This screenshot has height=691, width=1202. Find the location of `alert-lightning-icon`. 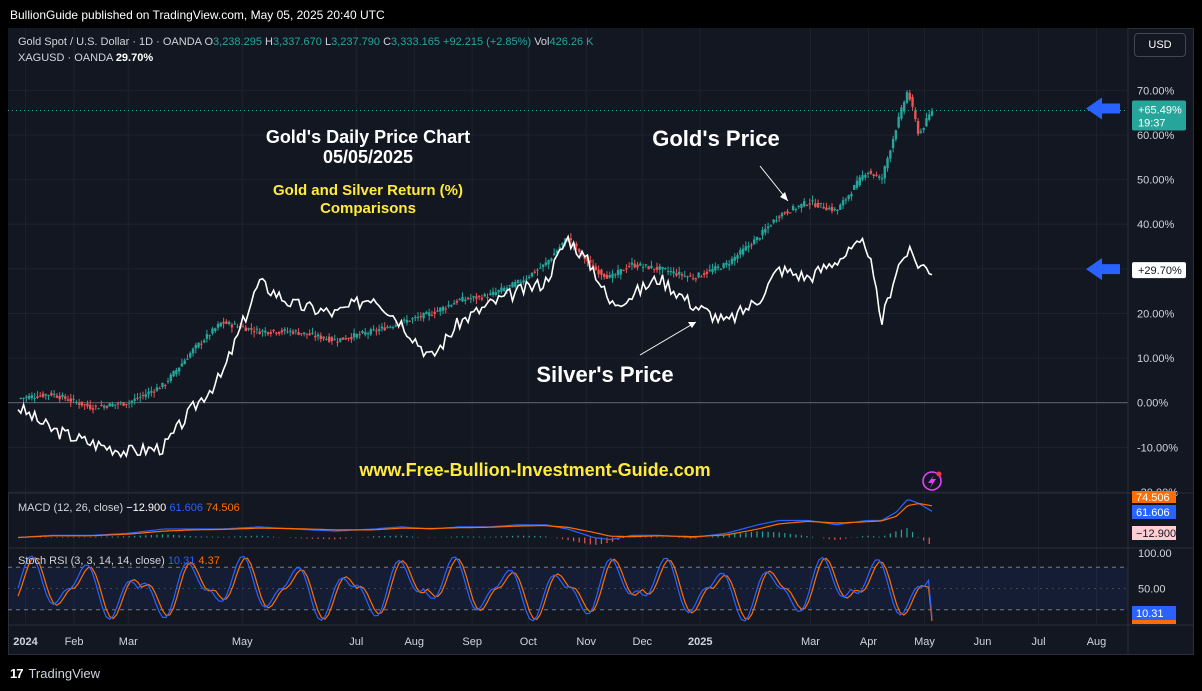

alert-lightning-icon is located at coordinates (932, 481).